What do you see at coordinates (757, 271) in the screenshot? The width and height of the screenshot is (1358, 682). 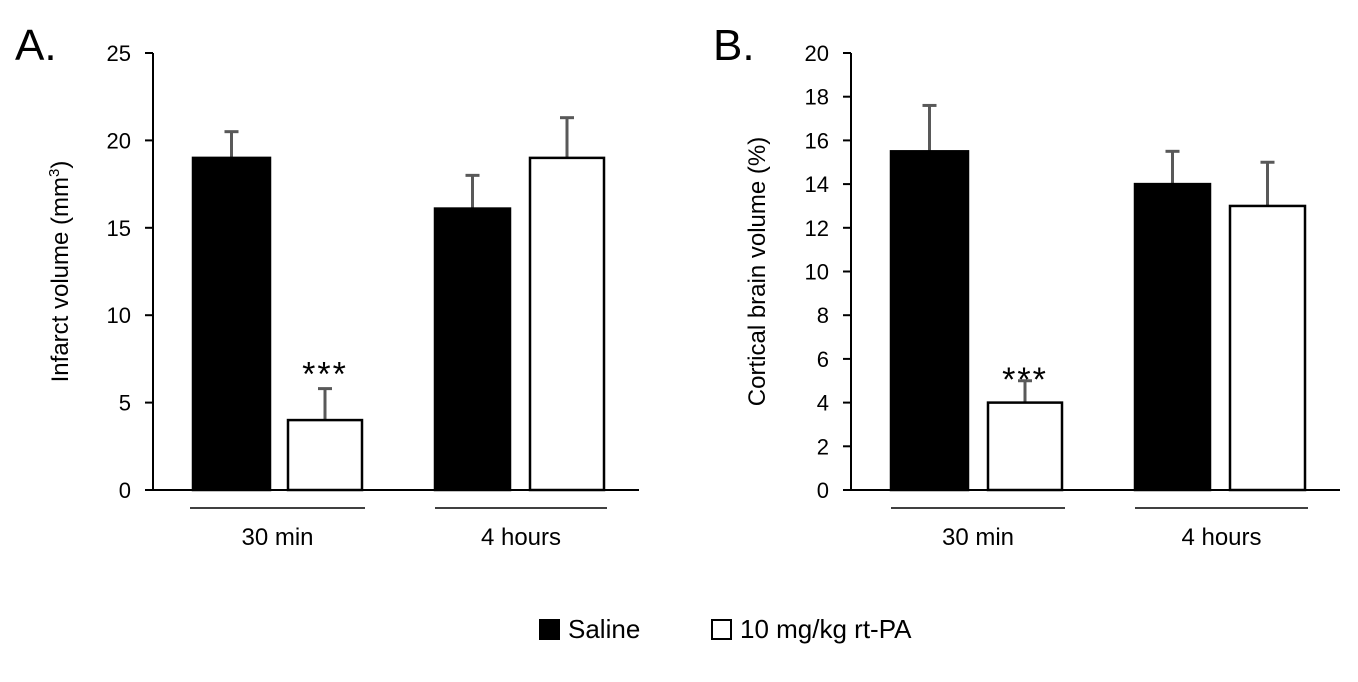 I see `y-axis-label: Cortical brain volume (%)` at bounding box center [757, 271].